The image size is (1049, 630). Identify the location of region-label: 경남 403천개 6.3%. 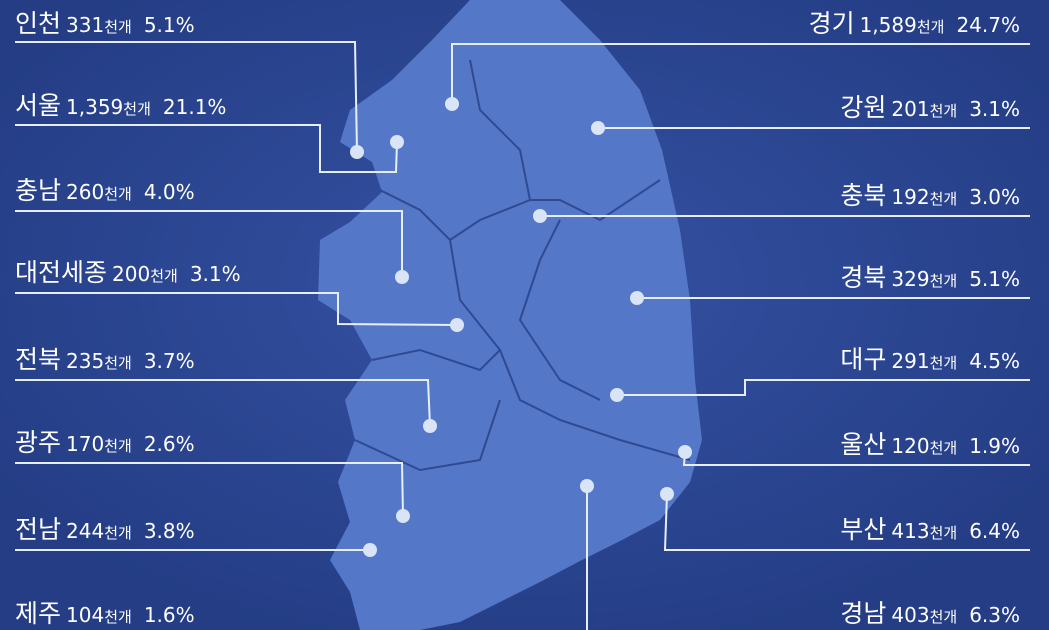
(930, 613).